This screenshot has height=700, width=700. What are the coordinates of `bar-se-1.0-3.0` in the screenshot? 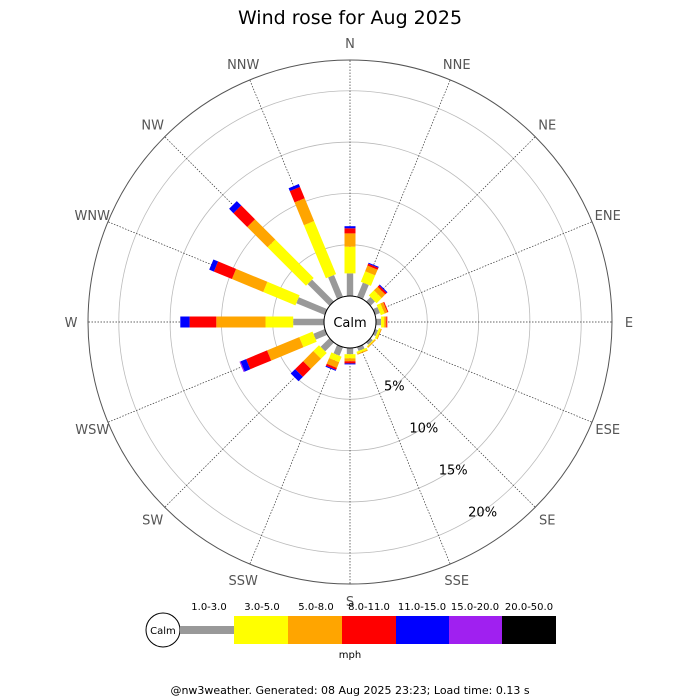 It's located at (369, 341).